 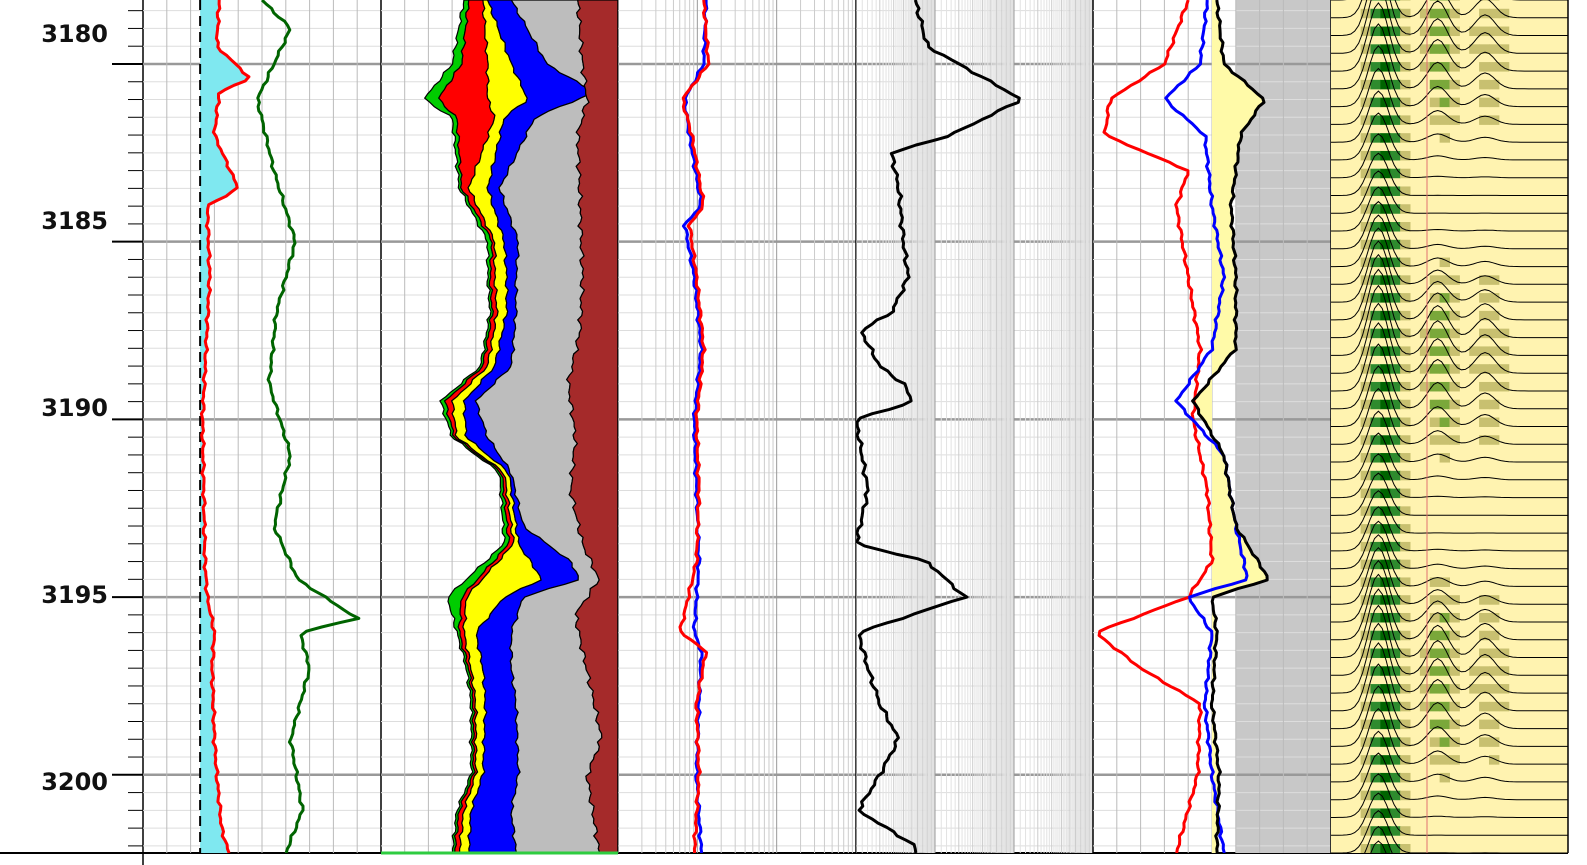 I want to click on track-body, so click(x=1212, y=426).